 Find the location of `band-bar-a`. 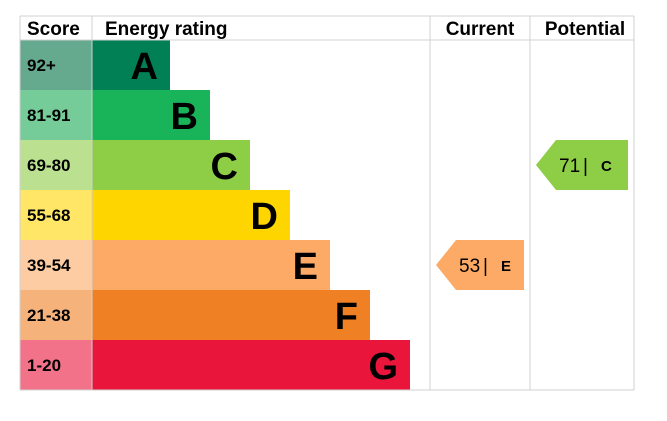

band-bar-a is located at coordinates (131, 65).